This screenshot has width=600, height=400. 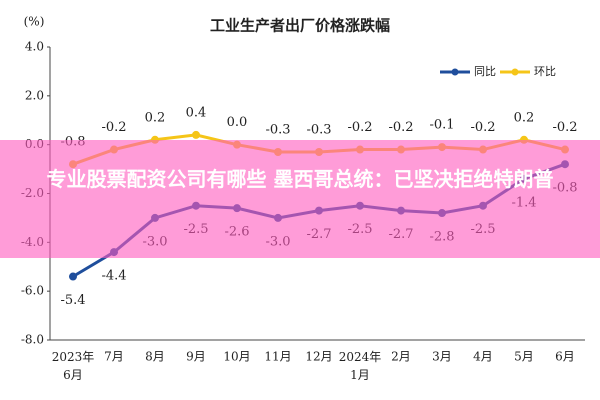 What do you see at coordinates (72, 300) in the screenshot?
I see `data-label: -5.4` at bounding box center [72, 300].